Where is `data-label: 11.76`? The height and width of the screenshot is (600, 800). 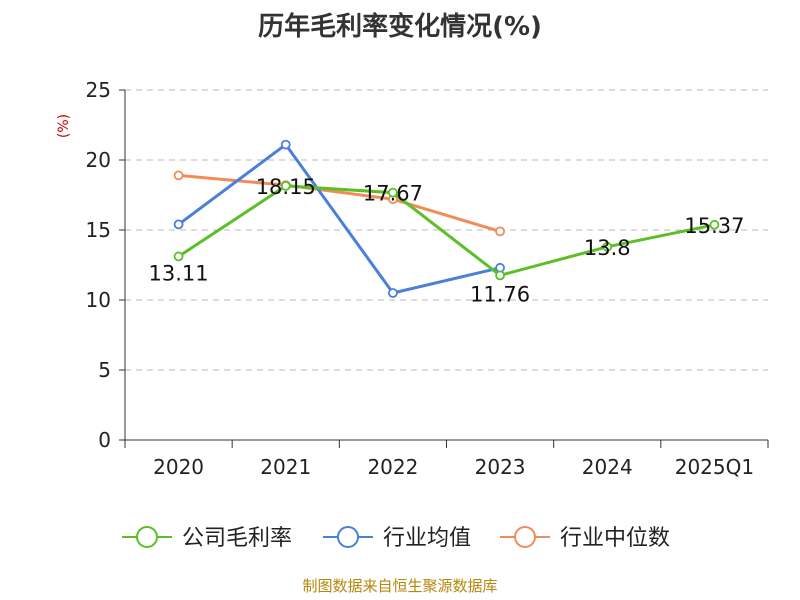
data-label: 11.76 is located at coordinates (500, 294).